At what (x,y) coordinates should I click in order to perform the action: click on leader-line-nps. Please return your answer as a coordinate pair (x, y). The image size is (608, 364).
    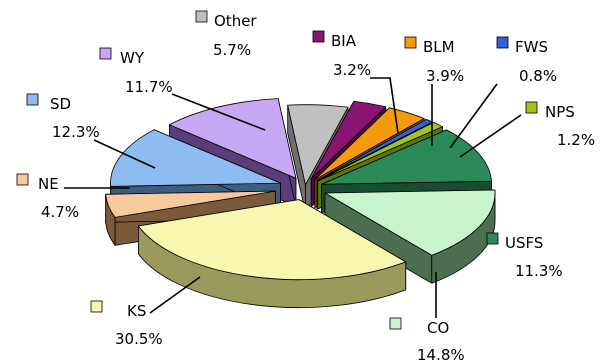
    Looking at the image, I should click on (490, 136).